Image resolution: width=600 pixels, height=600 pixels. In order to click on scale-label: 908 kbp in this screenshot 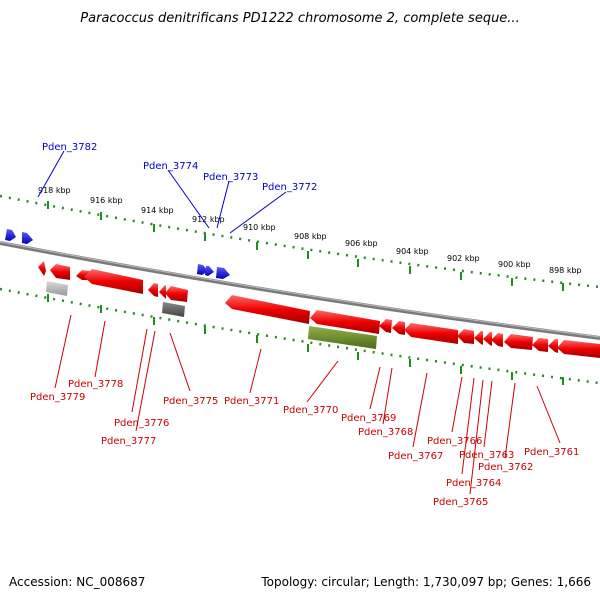, I will do `click(310, 236)`.